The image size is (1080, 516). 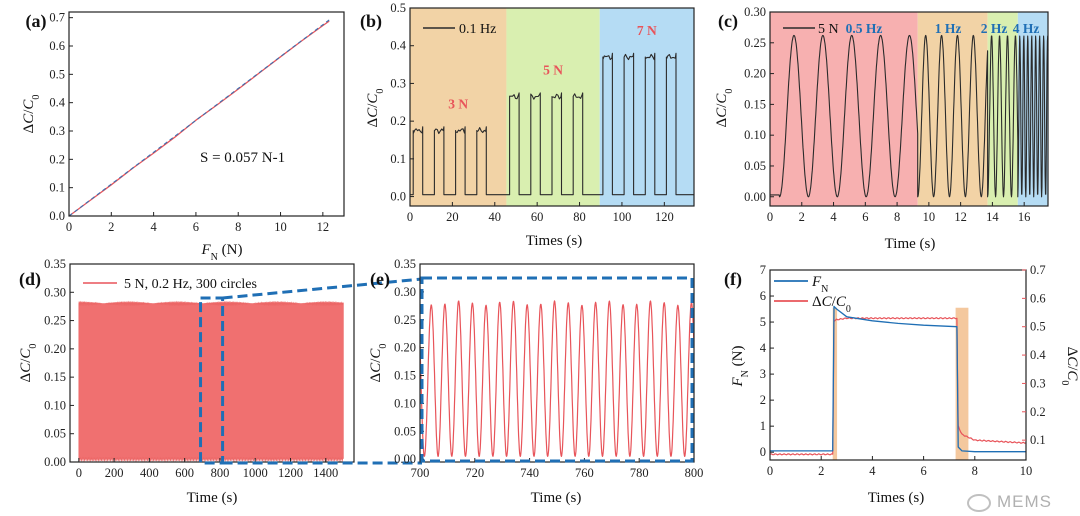 I want to click on panel-d-xtick-label: 1400, so click(x=325, y=473).